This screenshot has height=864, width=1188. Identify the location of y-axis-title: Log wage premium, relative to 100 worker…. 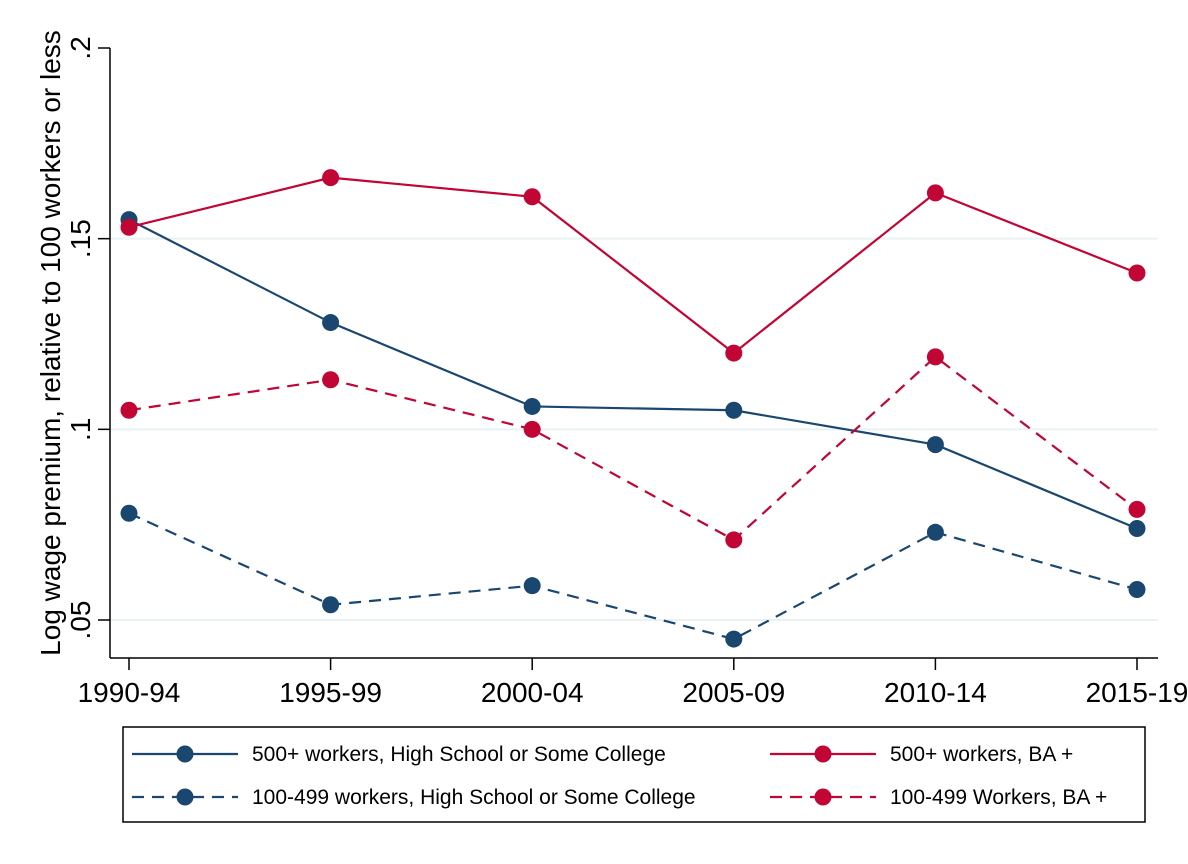
(50, 343).